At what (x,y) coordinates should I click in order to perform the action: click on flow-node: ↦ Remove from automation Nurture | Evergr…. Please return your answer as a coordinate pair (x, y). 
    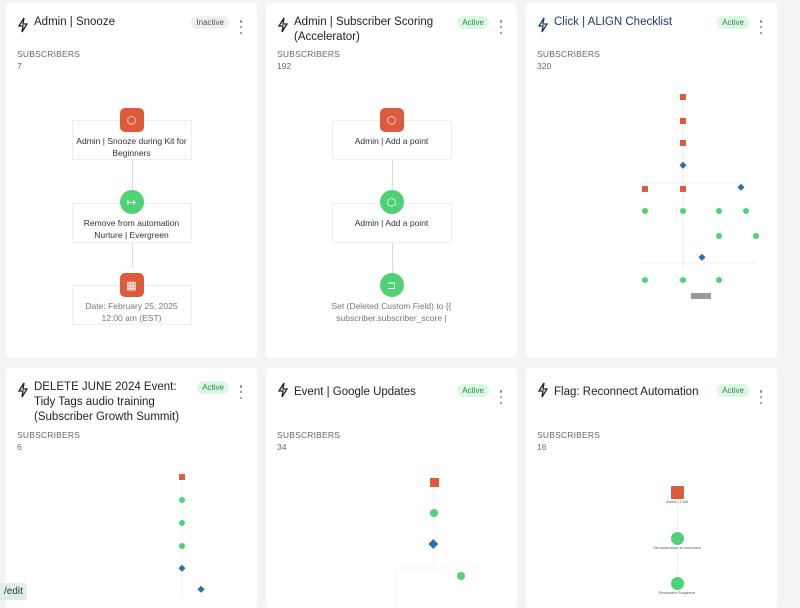
    Looking at the image, I should click on (132, 215).